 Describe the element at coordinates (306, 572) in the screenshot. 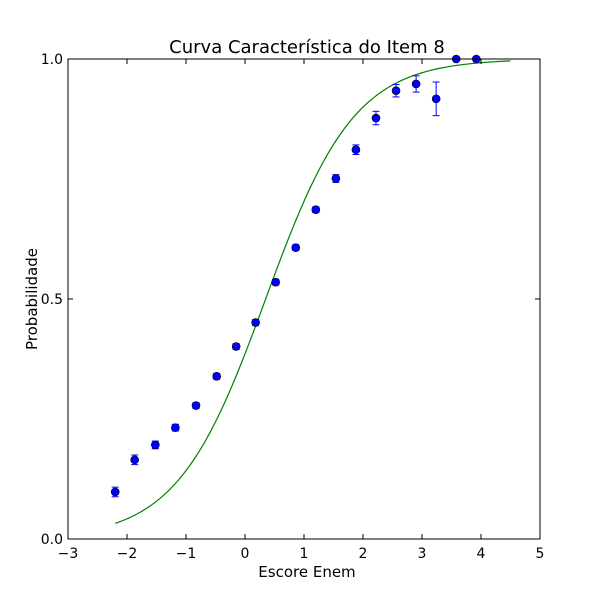

I see `x-axis-label: Escore Enem` at that location.